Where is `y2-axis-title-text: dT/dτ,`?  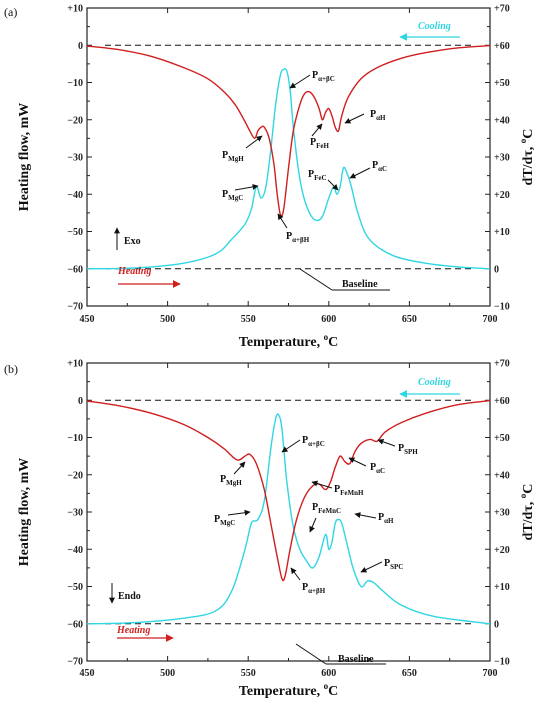
y2-axis-title-text: dT/dτ, is located at coordinates (528, 164).